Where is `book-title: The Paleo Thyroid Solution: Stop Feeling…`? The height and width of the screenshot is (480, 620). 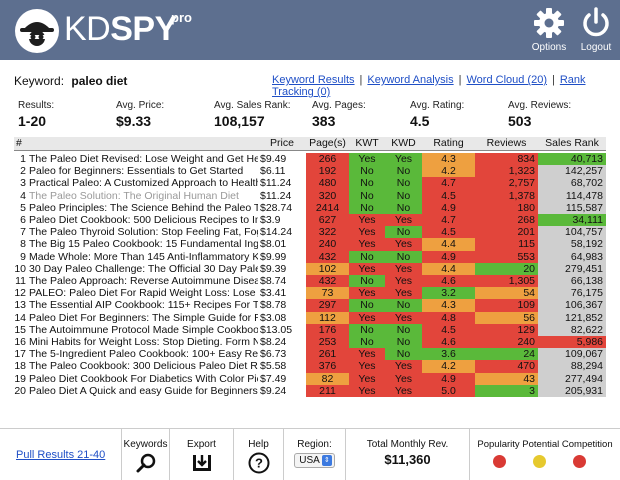 book-title: The Paleo Thyroid Solution: Stop Feeling… is located at coordinates (143, 232).